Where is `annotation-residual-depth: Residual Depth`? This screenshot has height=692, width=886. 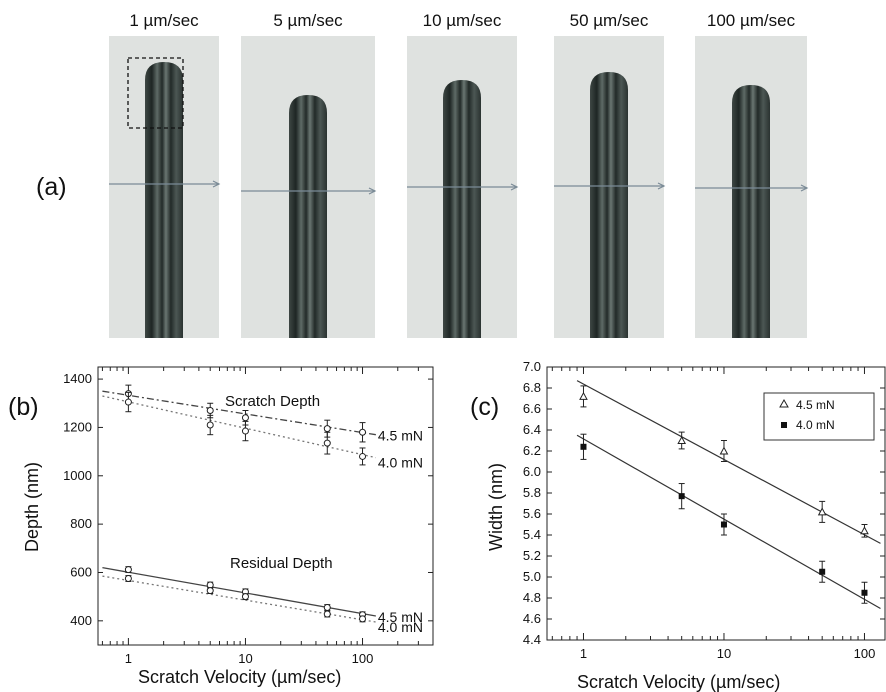 annotation-residual-depth: Residual Depth is located at coordinates (281, 563).